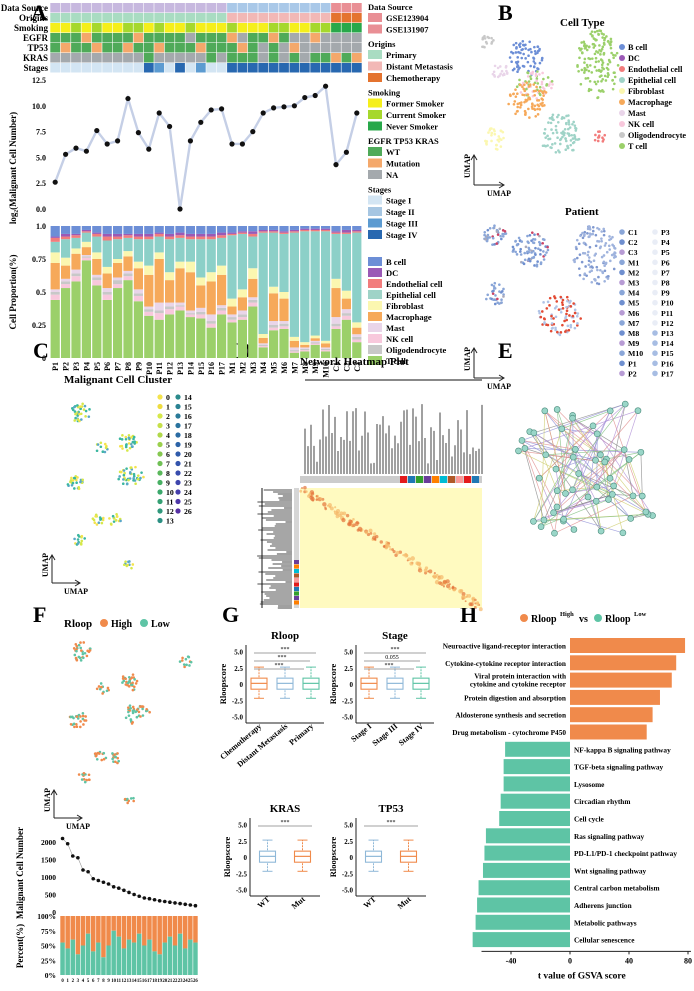  Describe the element at coordinates (37, 48) in the screenshot. I see `annotation-row-label: TP53` at that location.